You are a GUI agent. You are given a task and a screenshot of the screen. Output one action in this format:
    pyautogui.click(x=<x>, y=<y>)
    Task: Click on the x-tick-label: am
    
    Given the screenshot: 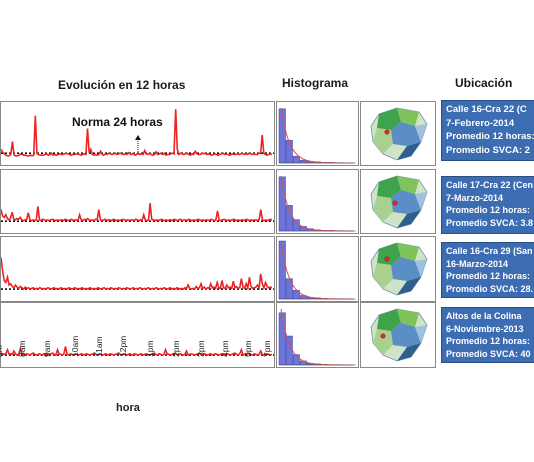 What is the action you would take?
    pyautogui.click(x=2, y=351)
    